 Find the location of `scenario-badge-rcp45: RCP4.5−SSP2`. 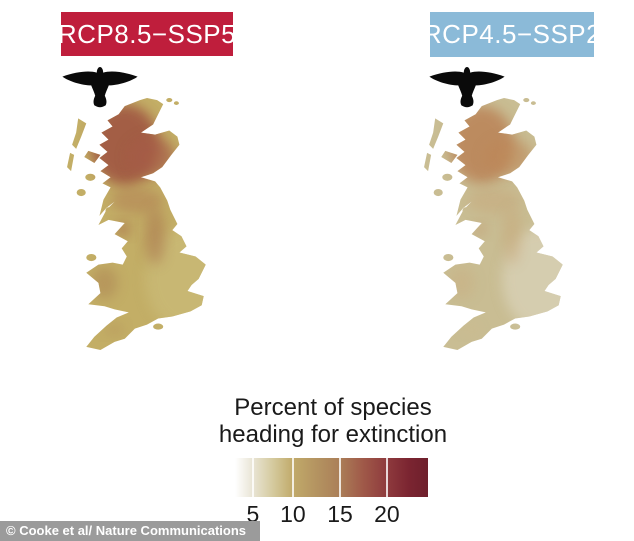

scenario-badge-rcp45: RCP4.5−SSP2 is located at coordinates (512, 34).